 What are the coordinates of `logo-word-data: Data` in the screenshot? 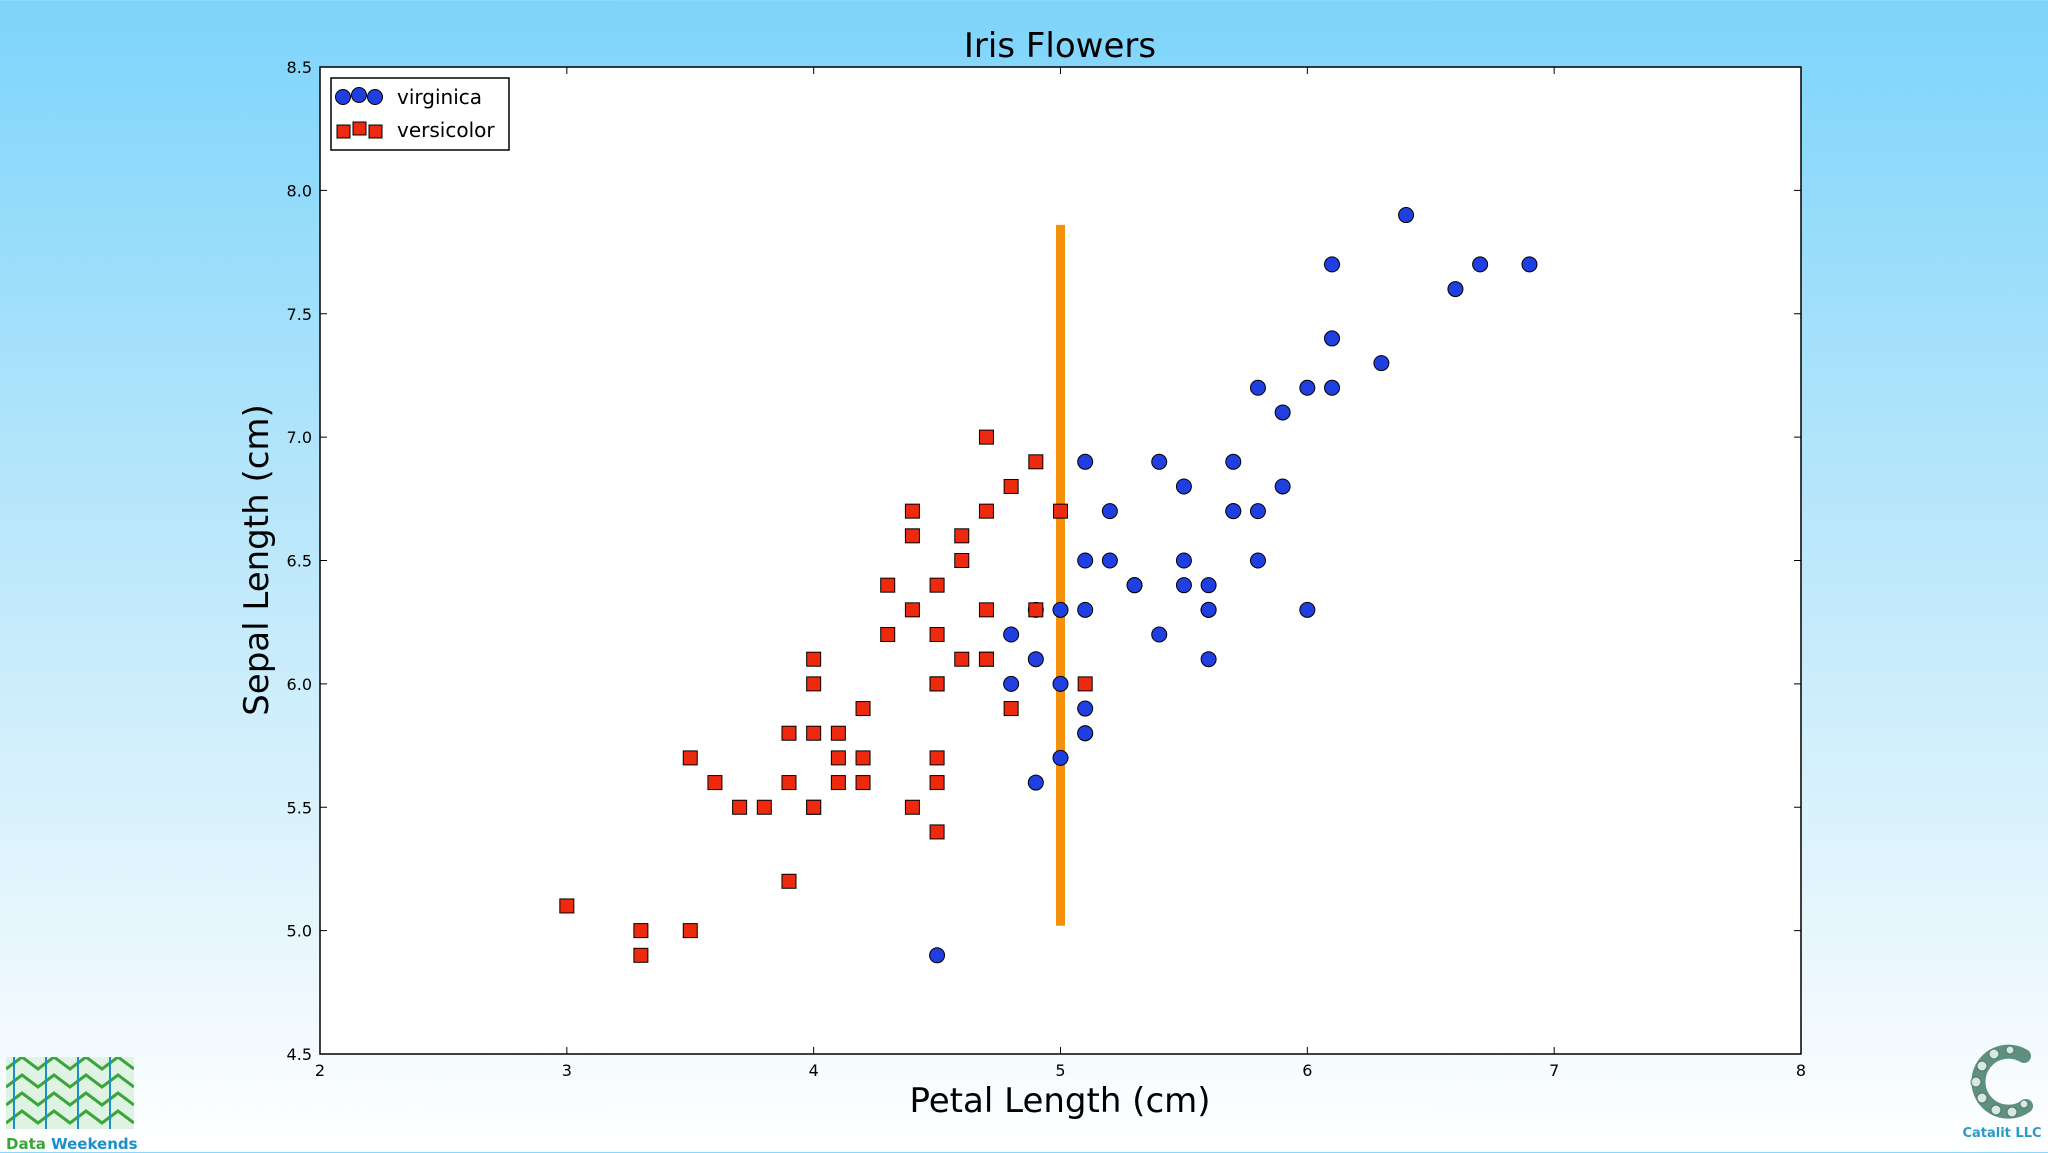 It's located at (26, 1144).